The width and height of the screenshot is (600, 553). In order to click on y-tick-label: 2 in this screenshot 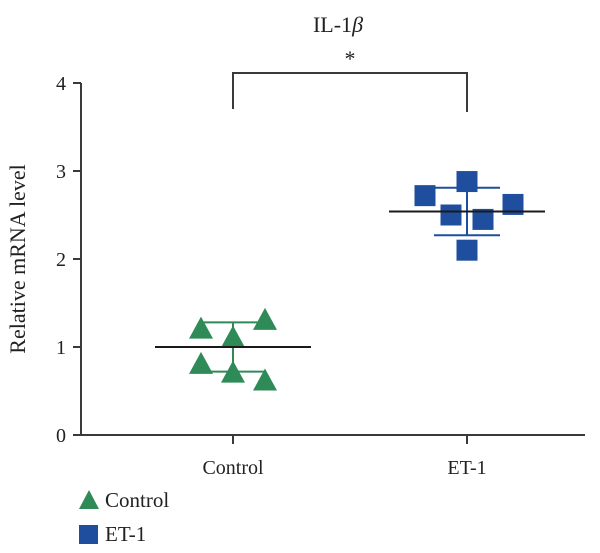, I will do `click(61, 260)`.